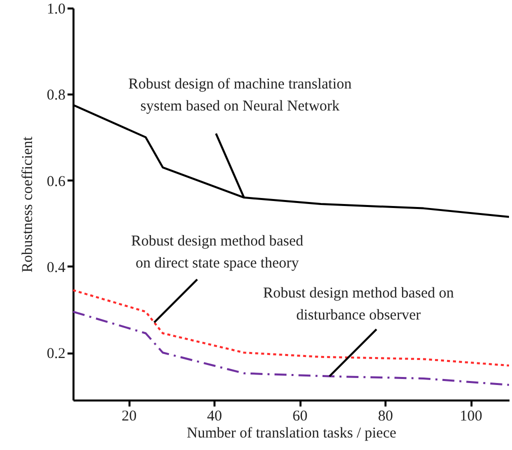  I want to click on x-axis-title: Number of translation tasks / piece, so click(291, 434).